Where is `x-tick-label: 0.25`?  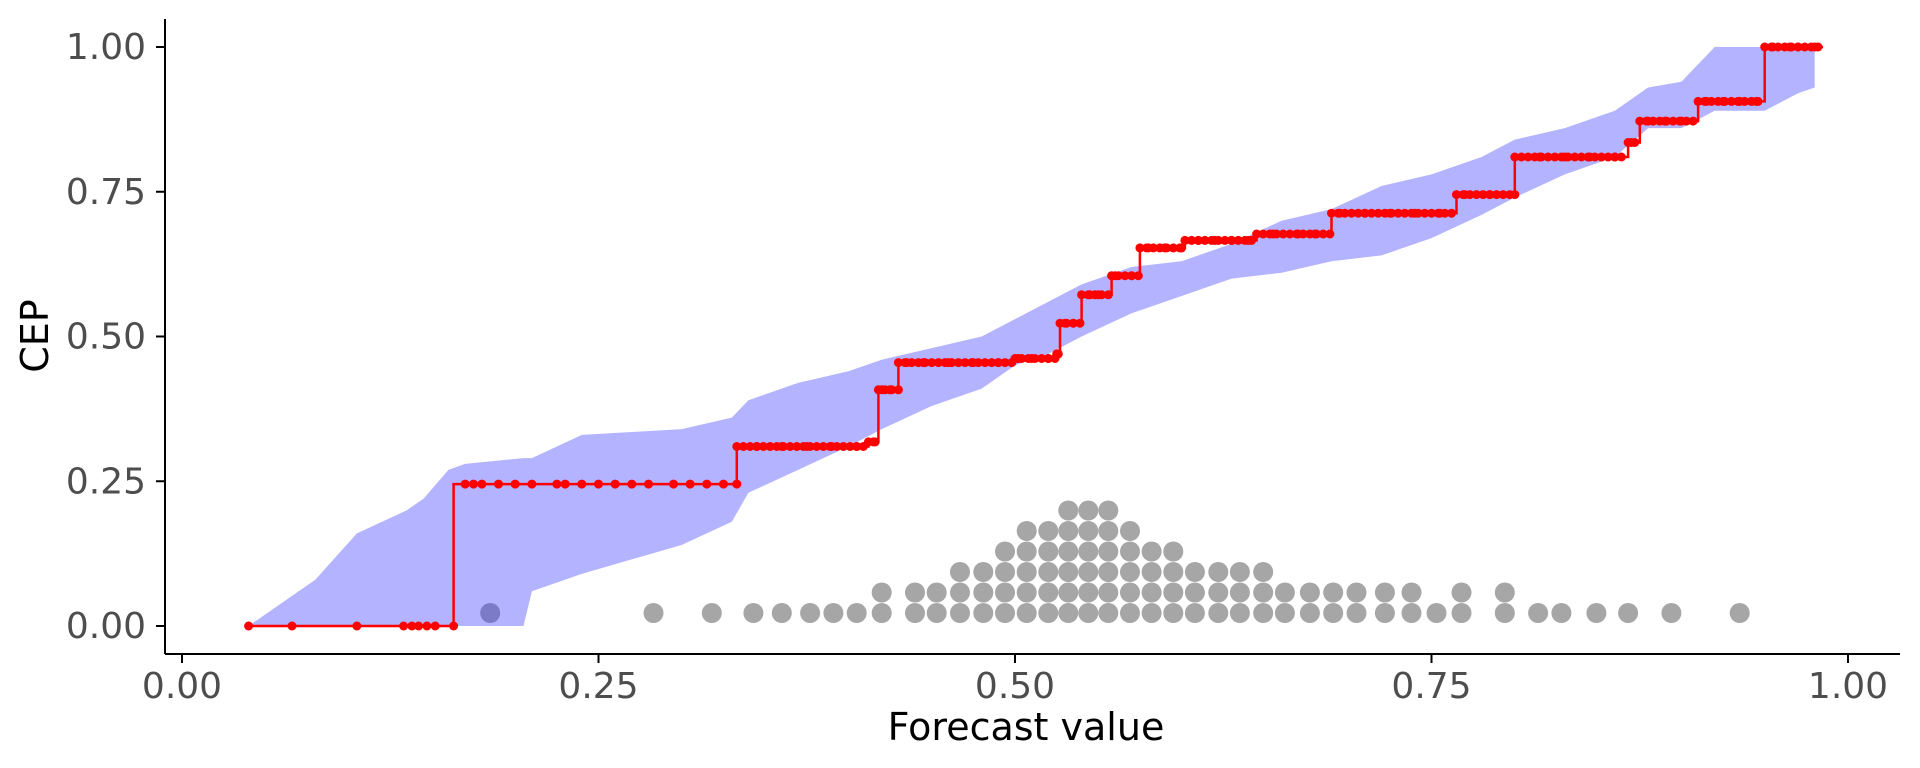
x-tick-label: 0.25 is located at coordinates (598, 686).